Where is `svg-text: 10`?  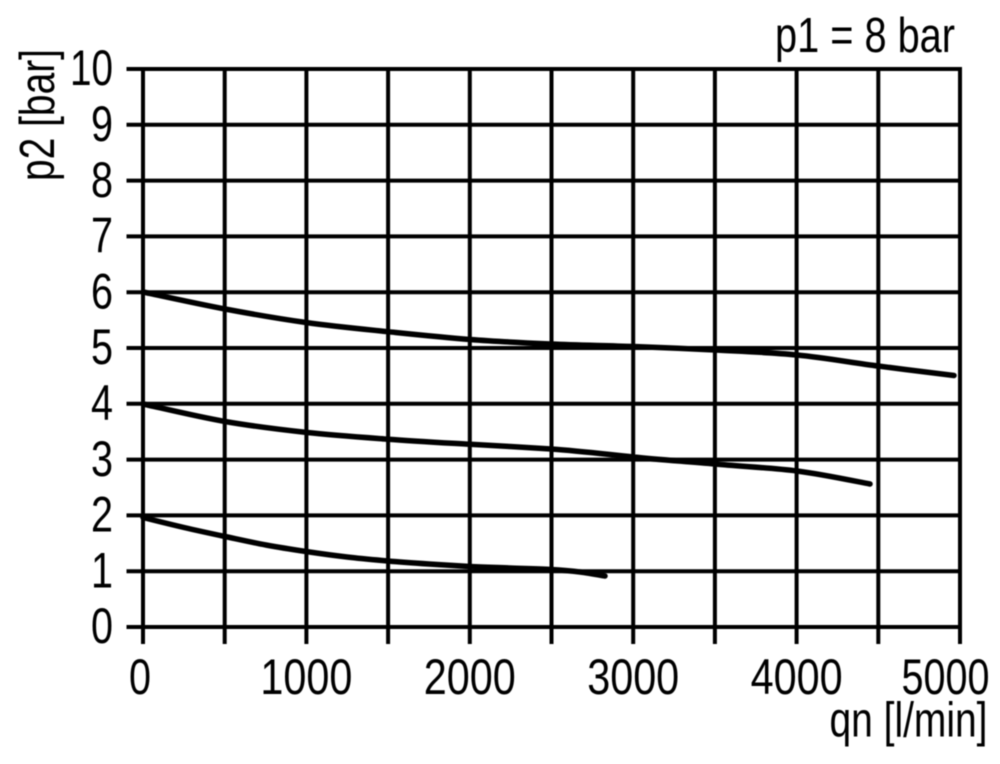
svg-text: 10 is located at coordinates (91, 68).